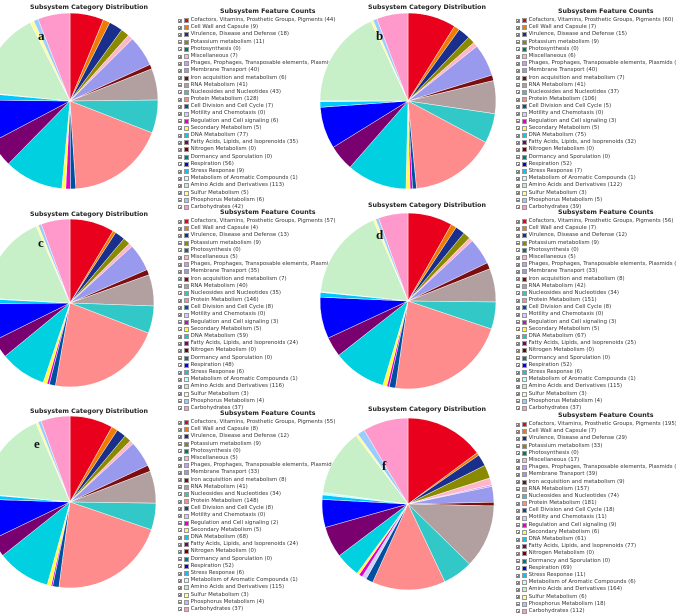  What do you see at coordinates (261, 501) in the screenshot?
I see `legend-item: Protein Metabolism (148)` at bounding box center [261, 501].